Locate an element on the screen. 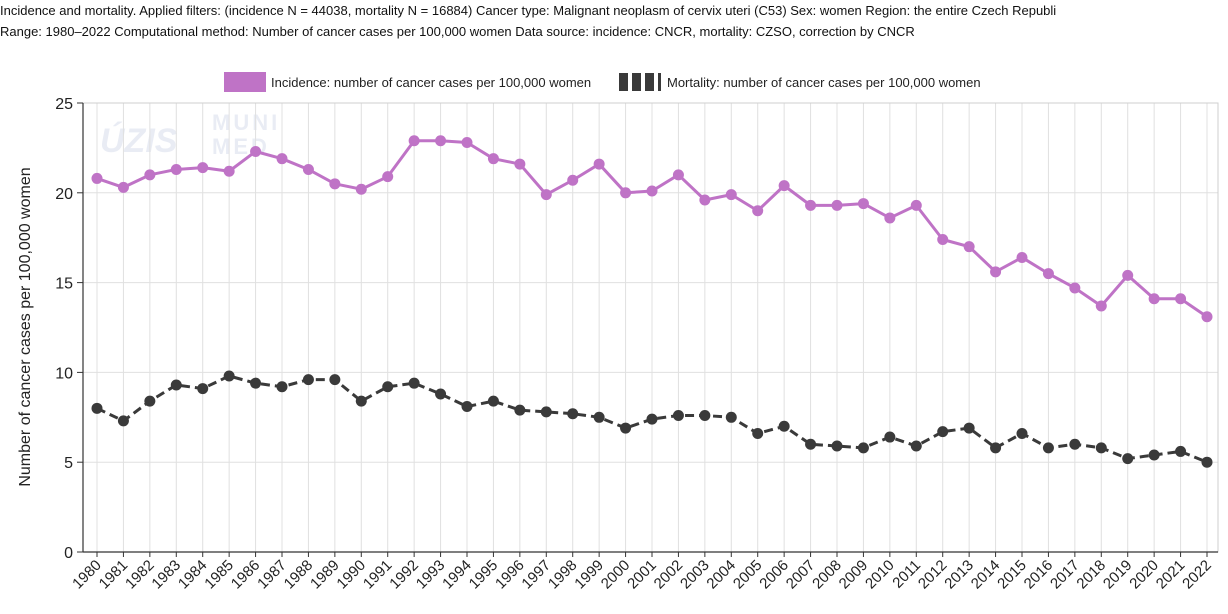 The height and width of the screenshot is (614, 1228). watermark-logos: ÚZIS MUNI MED is located at coordinates (190, 135).